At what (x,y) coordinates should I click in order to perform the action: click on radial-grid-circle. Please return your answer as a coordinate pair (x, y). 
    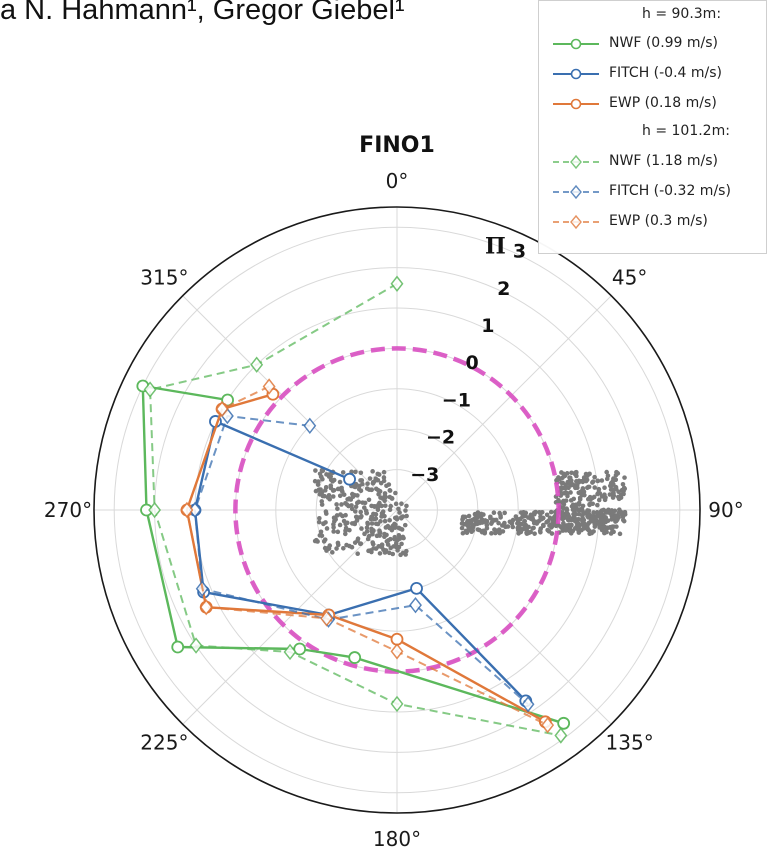
    Looking at the image, I should click on (397, 510).